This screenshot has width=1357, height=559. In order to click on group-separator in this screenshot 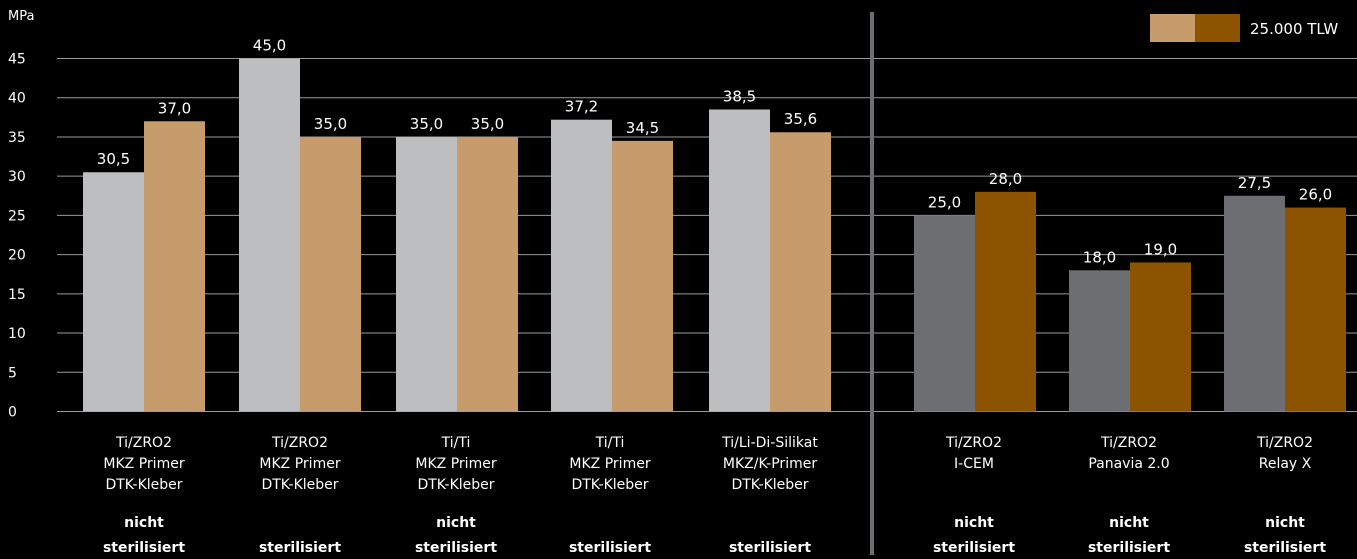, I will do `click(872, 283)`.